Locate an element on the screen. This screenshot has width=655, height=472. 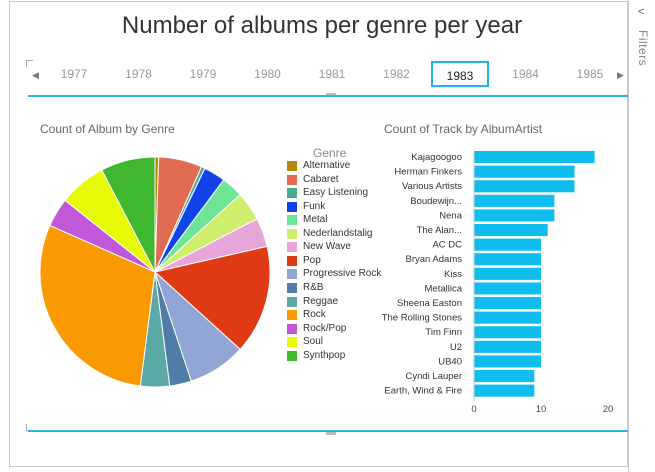
chevron-left-icon: < is located at coordinates (641, 12).